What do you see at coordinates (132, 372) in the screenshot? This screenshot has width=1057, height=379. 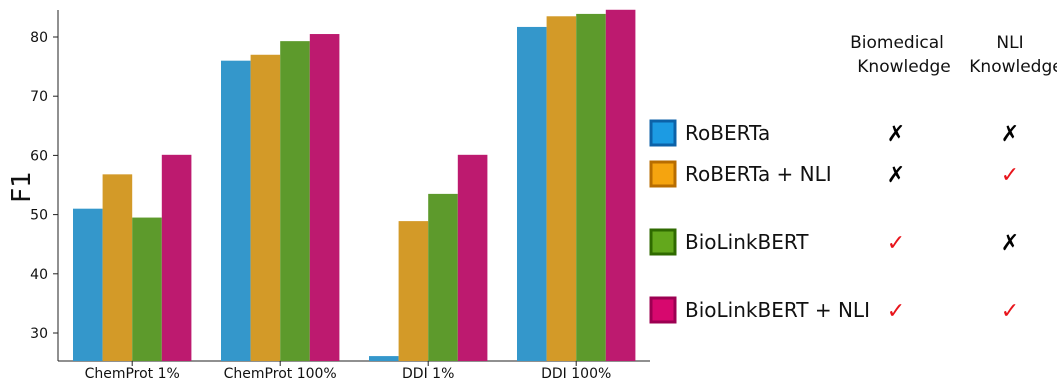 I see `x-tick-label: ChemProt 1%` at bounding box center [132, 372].